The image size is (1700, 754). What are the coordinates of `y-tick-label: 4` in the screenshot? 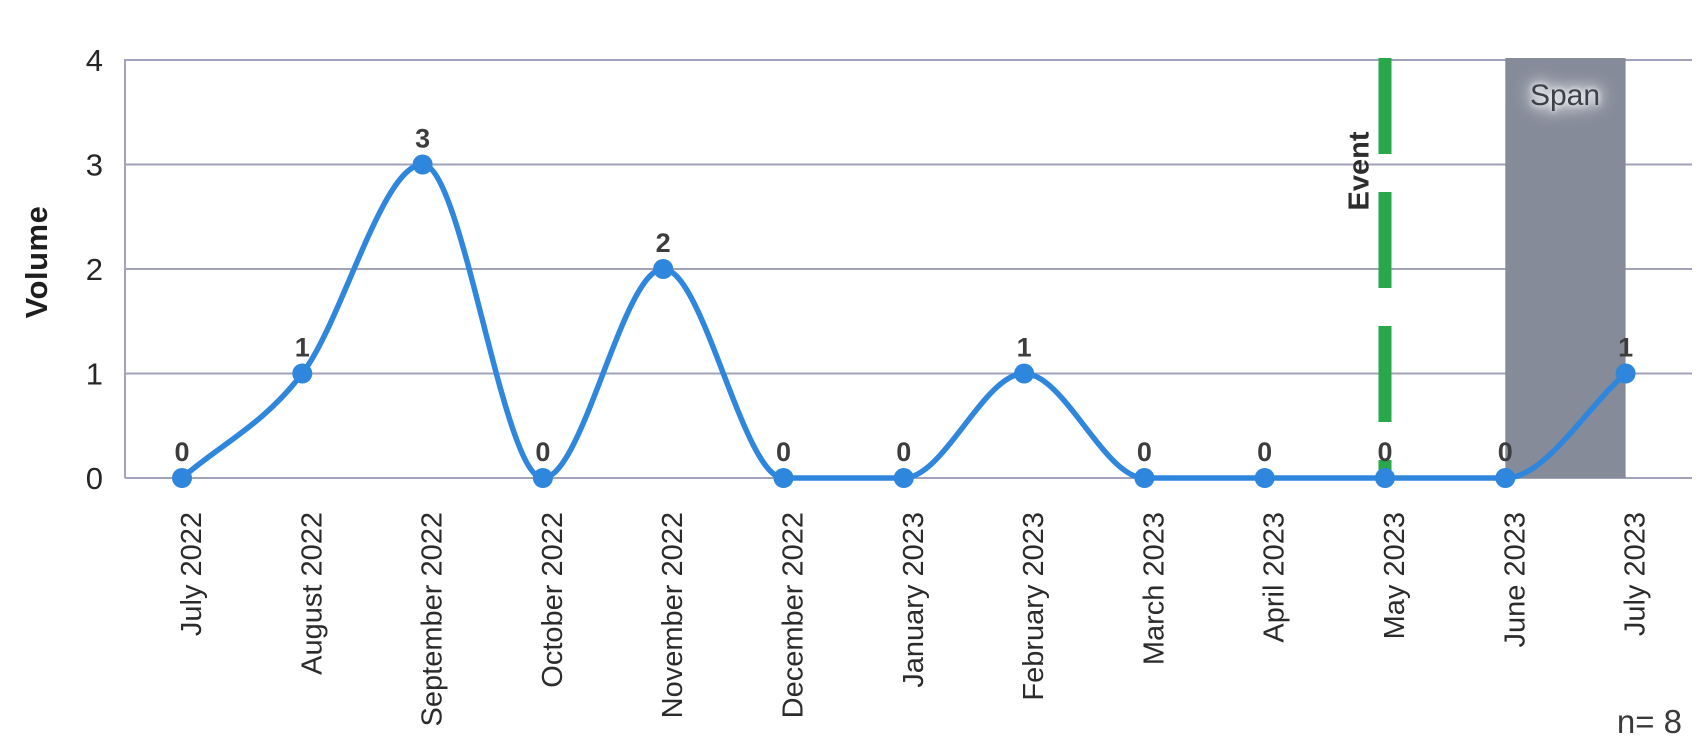 It's located at (94, 60).